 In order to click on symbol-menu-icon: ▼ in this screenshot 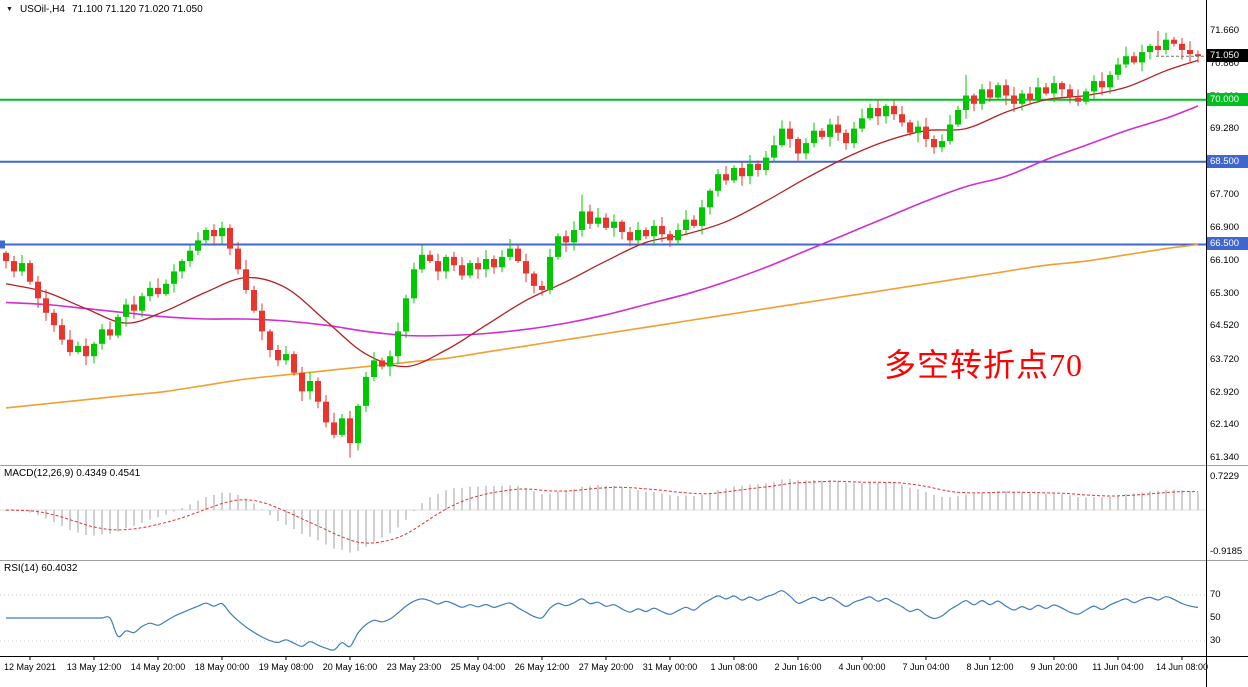, I will do `click(9, 9)`.